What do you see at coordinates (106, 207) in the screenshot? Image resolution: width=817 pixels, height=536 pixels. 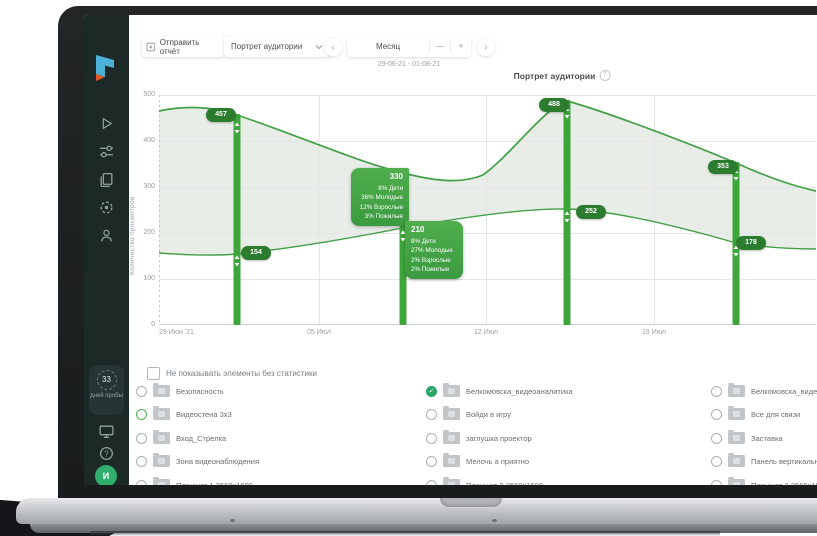 I see `settings-icon` at bounding box center [106, 207].